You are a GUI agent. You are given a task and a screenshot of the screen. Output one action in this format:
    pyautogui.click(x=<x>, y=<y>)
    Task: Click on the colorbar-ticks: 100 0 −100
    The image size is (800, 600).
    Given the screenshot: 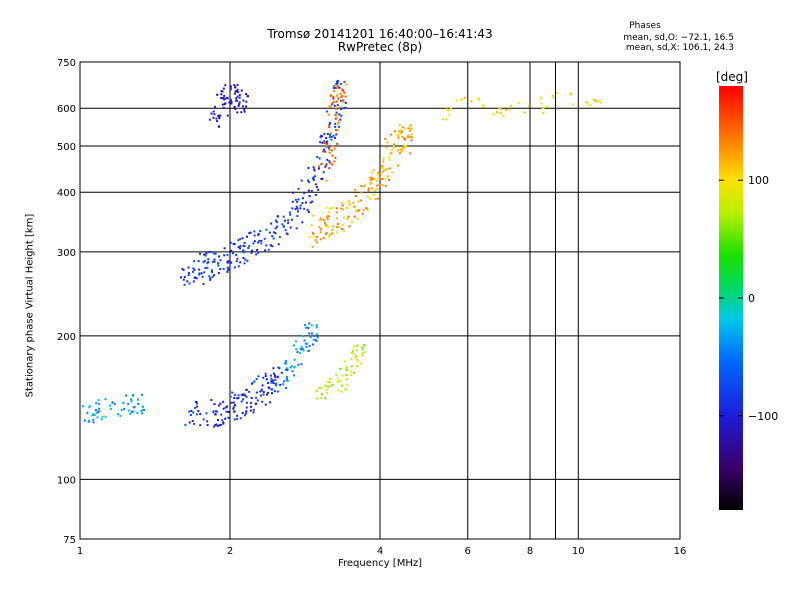 What is the action you would take?
    pyautogui.click(x=748, y=298)
    